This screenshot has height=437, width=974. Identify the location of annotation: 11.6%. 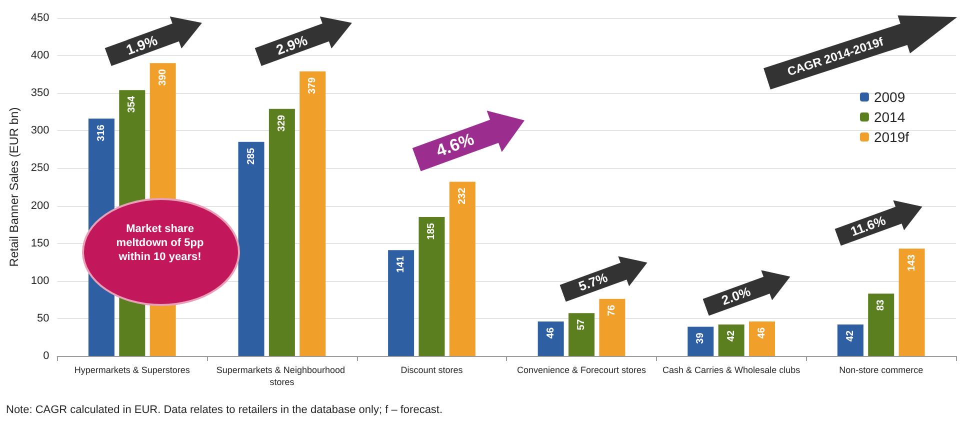
(868, 227).